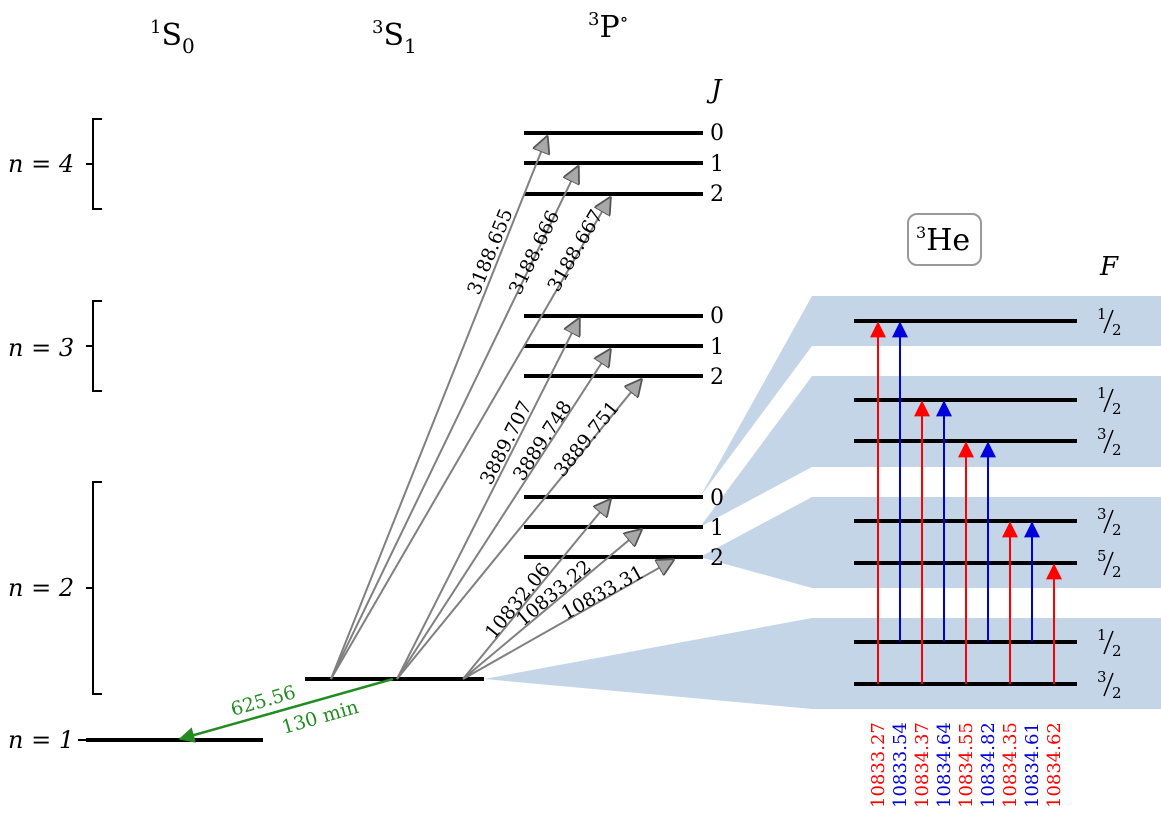  Describe the element at coordinates (41, 740) in the screenshot. I see `n1-label: n = 1` at that location.